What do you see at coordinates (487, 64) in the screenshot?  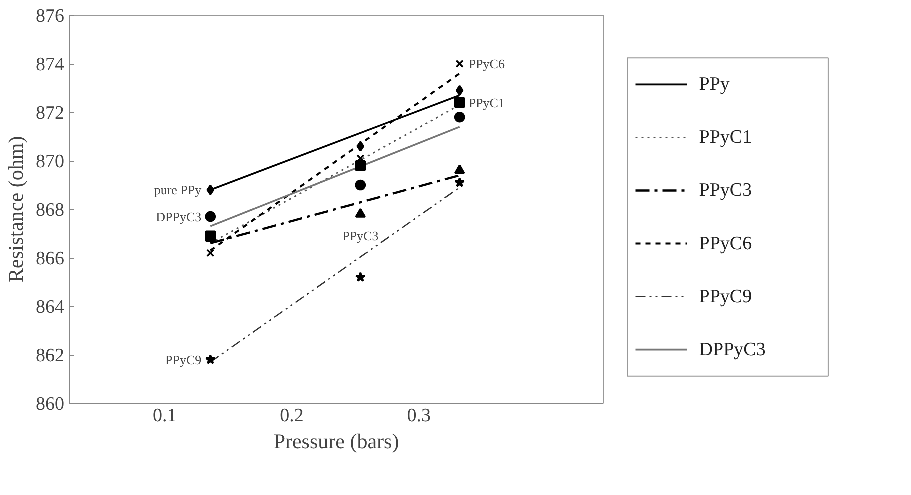 I see `annotation: PPyC6` at bounding box center [487, 64].